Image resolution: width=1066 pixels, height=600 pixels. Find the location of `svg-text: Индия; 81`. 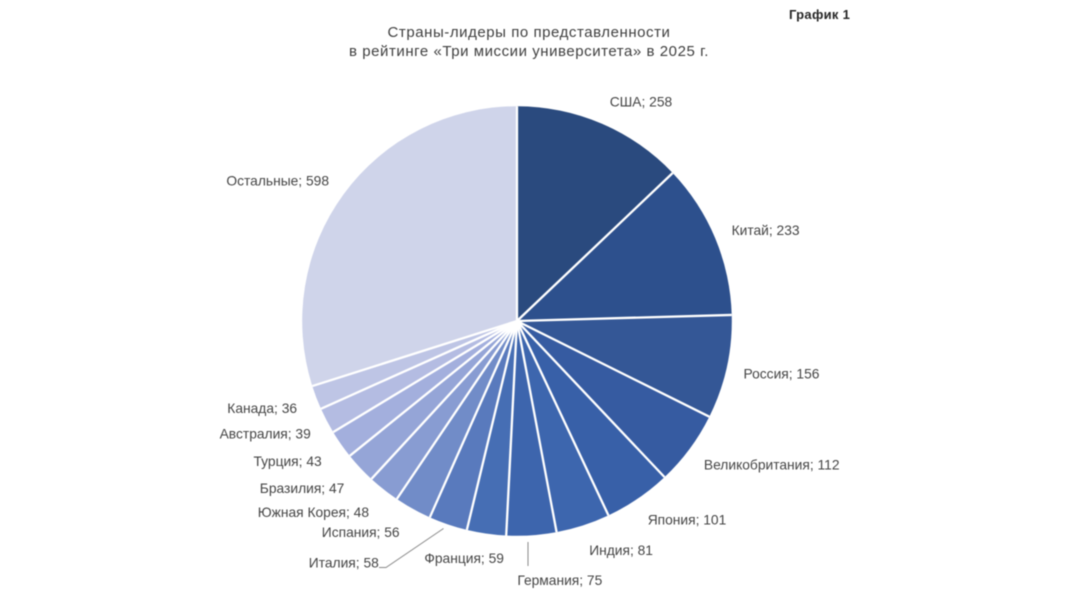

svg-text: Индия; 81 is located at coordinates (621, 550).